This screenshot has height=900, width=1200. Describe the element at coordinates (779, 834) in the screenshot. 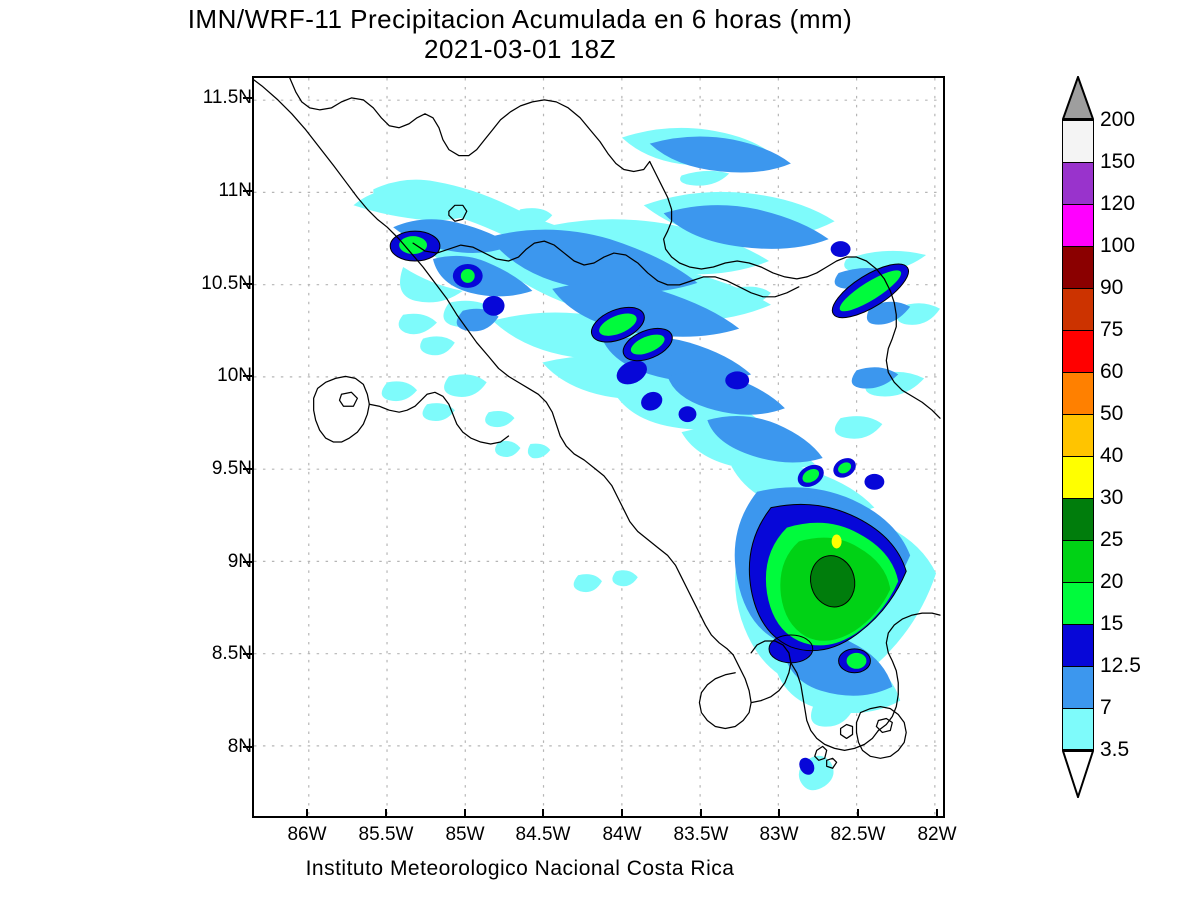

I see `x-tick-label-83w: 83W` at that location.